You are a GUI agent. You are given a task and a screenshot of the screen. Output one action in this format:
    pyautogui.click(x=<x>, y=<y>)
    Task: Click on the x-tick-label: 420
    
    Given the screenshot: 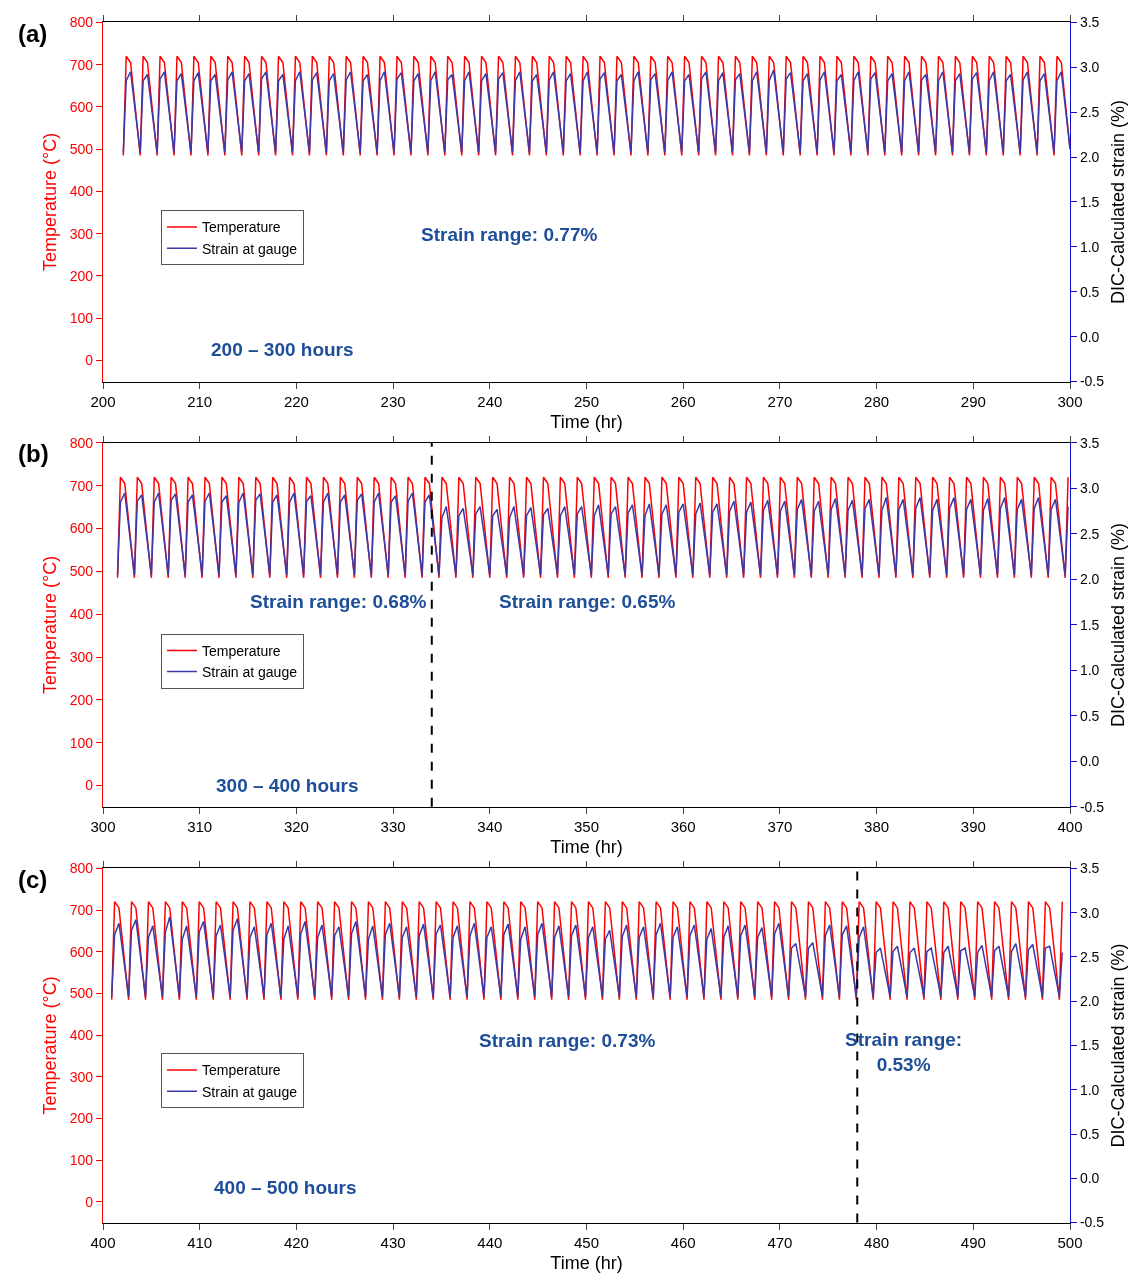 What is the action you would take?
    pyautogui.click(x=296, y=1242)
    